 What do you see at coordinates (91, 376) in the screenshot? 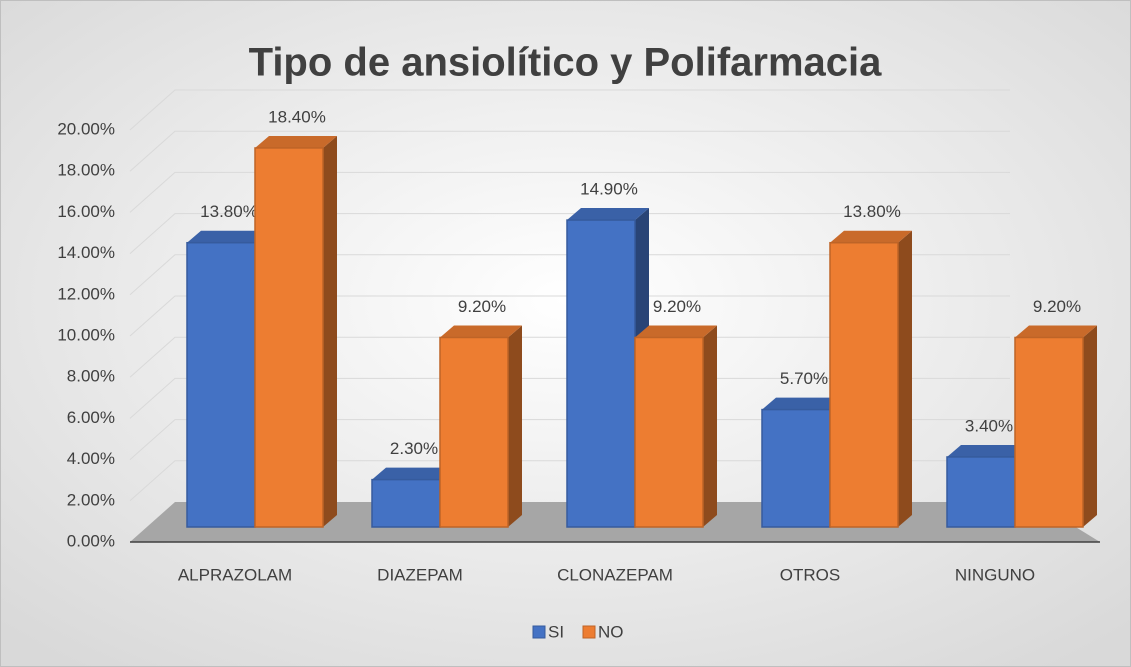
I see `y-tick-label: 8.00%` at bounding box center [91, 376].